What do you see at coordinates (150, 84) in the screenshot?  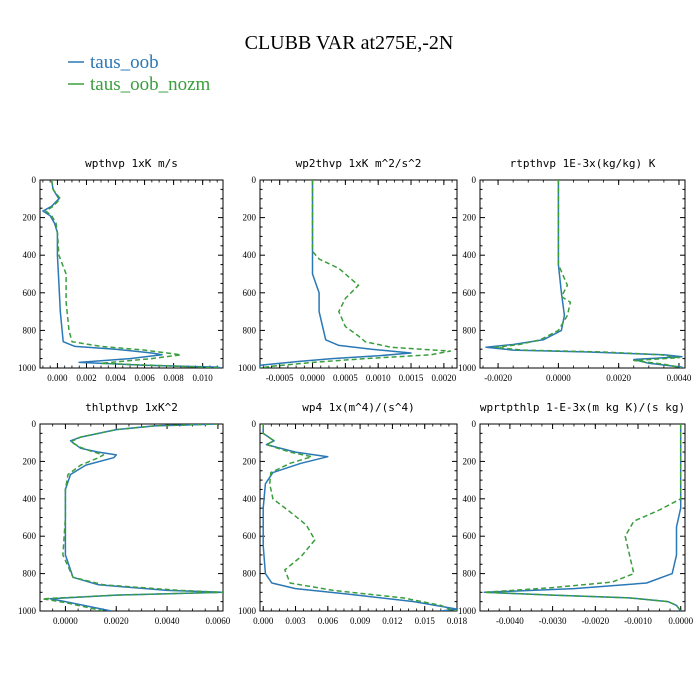 I see `legend-label-taus-oob-nozm: taus_oob_nozm` at bounding box center [150, 84].